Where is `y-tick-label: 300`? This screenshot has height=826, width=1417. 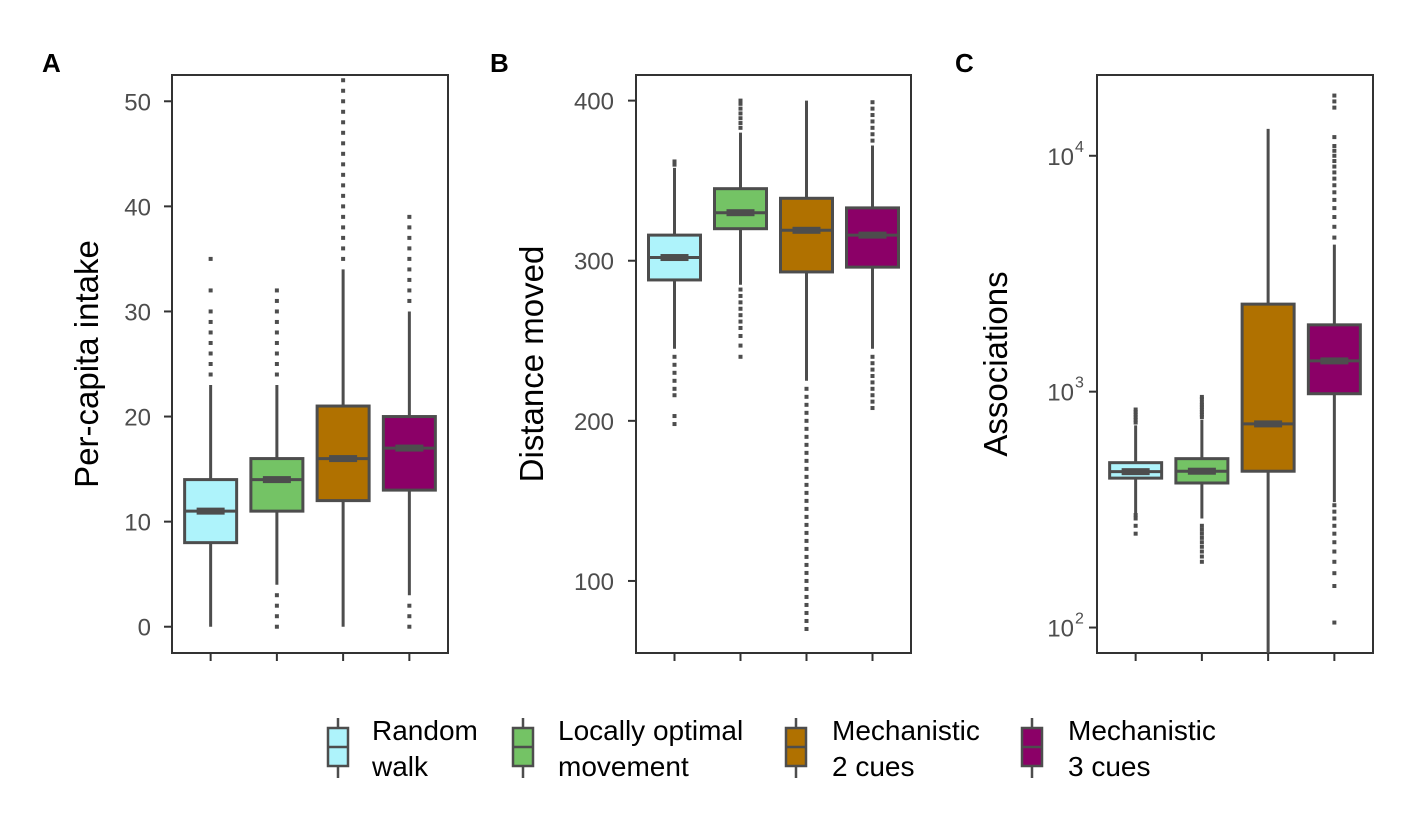
y-tick-label: 300 is located at coordinates (594, 262).